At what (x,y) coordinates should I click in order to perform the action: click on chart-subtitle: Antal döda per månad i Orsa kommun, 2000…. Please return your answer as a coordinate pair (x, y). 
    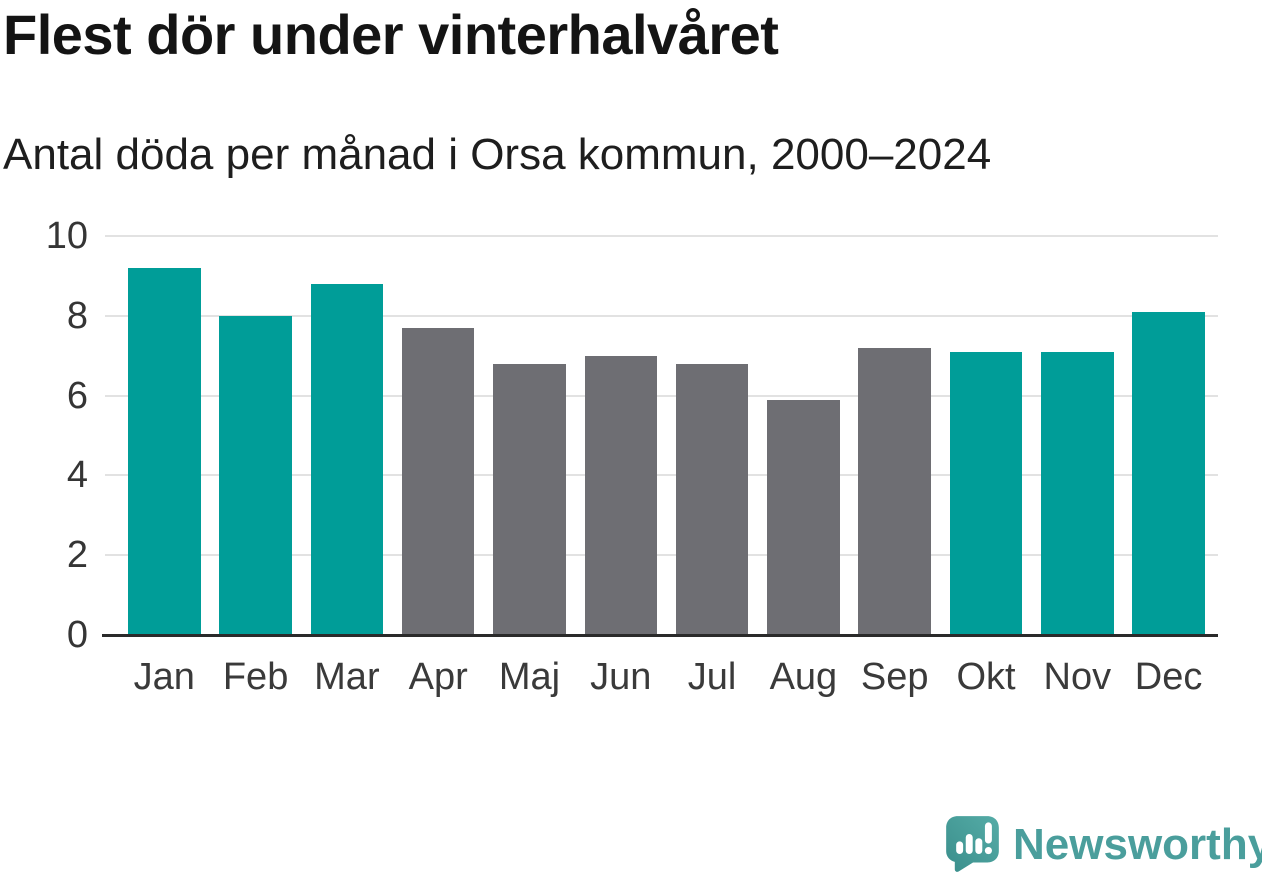
    Looking at the image, I should click on (497, 154).